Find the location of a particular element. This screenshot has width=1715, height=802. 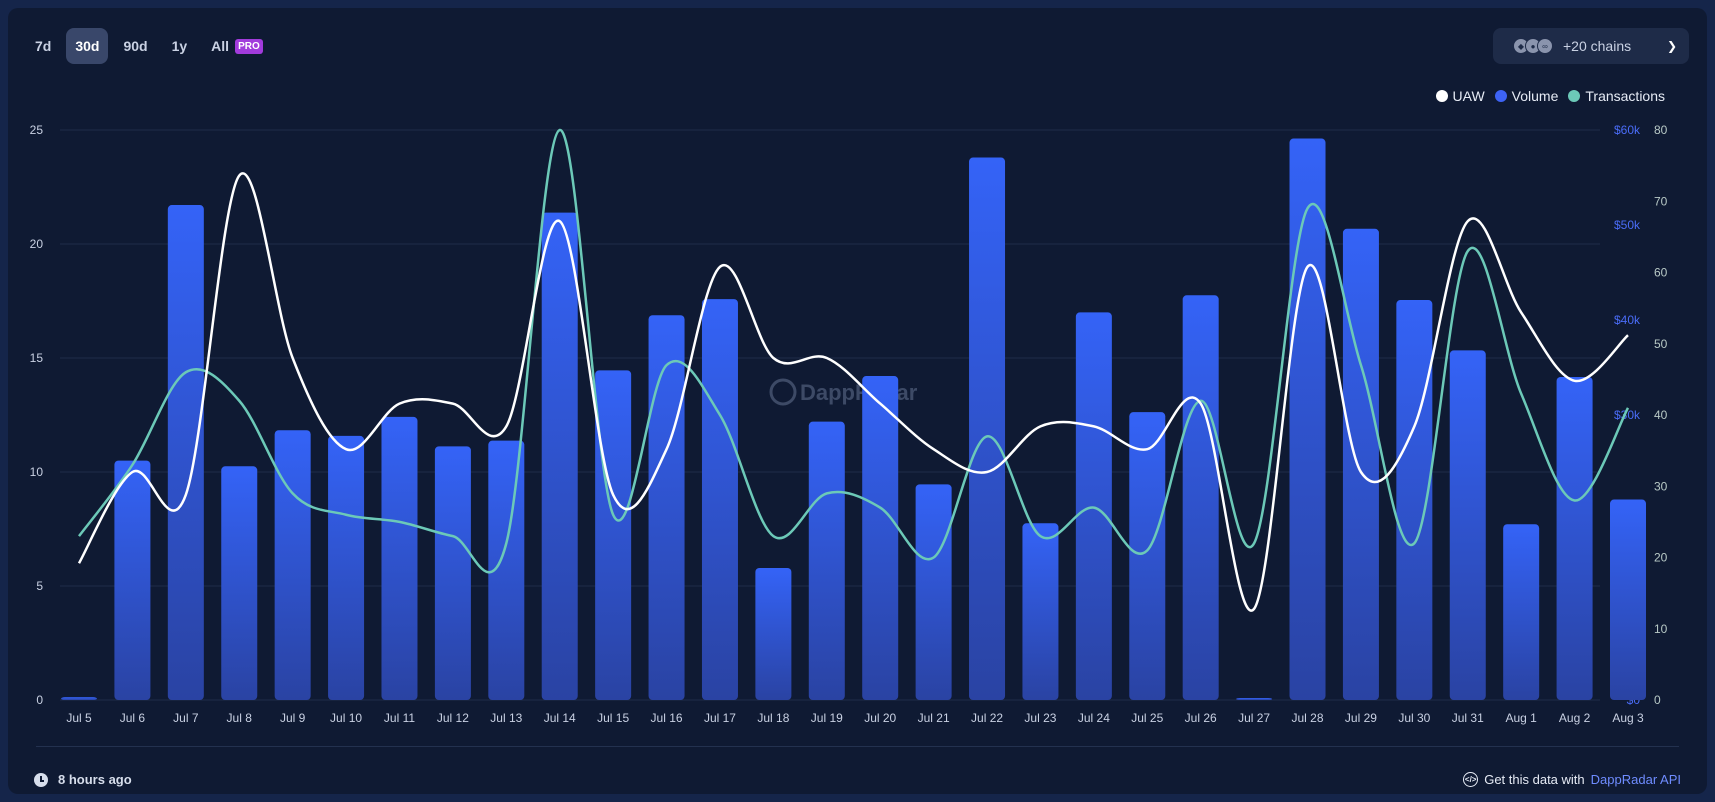

y-tick-volume: $40k is located at coordinates (1627, 320).